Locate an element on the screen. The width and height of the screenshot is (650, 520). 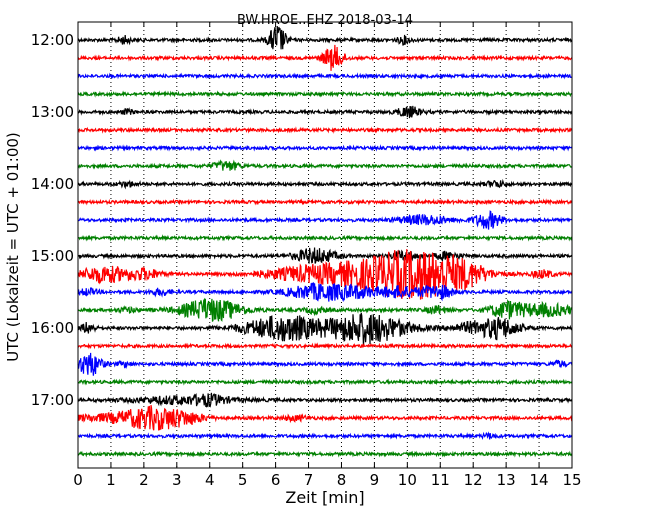
x-axis-label: Zeit [min] is located at coordinates (324, 497).